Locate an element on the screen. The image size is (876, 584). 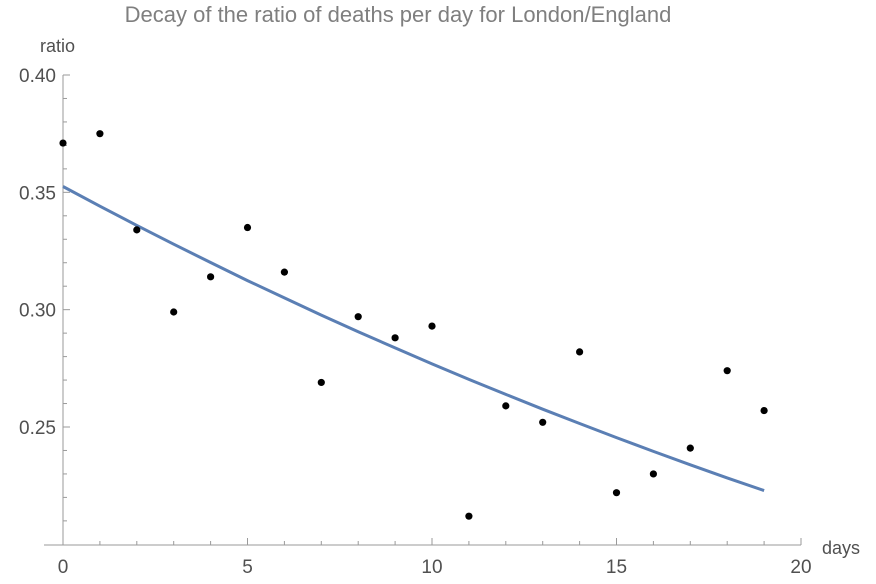
y-axis-label: ratio is located at coordinates (57, 46).